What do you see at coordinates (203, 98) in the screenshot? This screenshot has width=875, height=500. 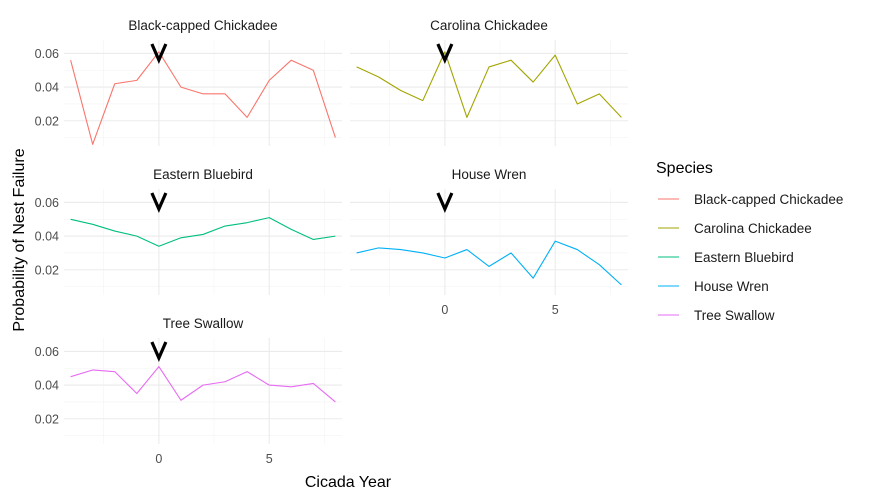 I see `series-line-black-capped-chickadee` at bounding box center [203, 98].